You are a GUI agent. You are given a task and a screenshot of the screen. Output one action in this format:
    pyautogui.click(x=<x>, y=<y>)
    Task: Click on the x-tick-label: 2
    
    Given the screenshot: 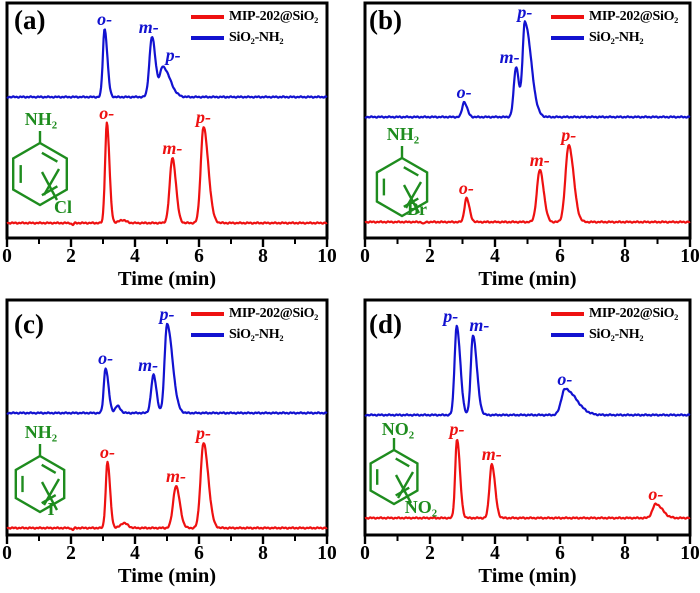 What is the action you would take?
    pyautogui.click(x=430, y=256)
    